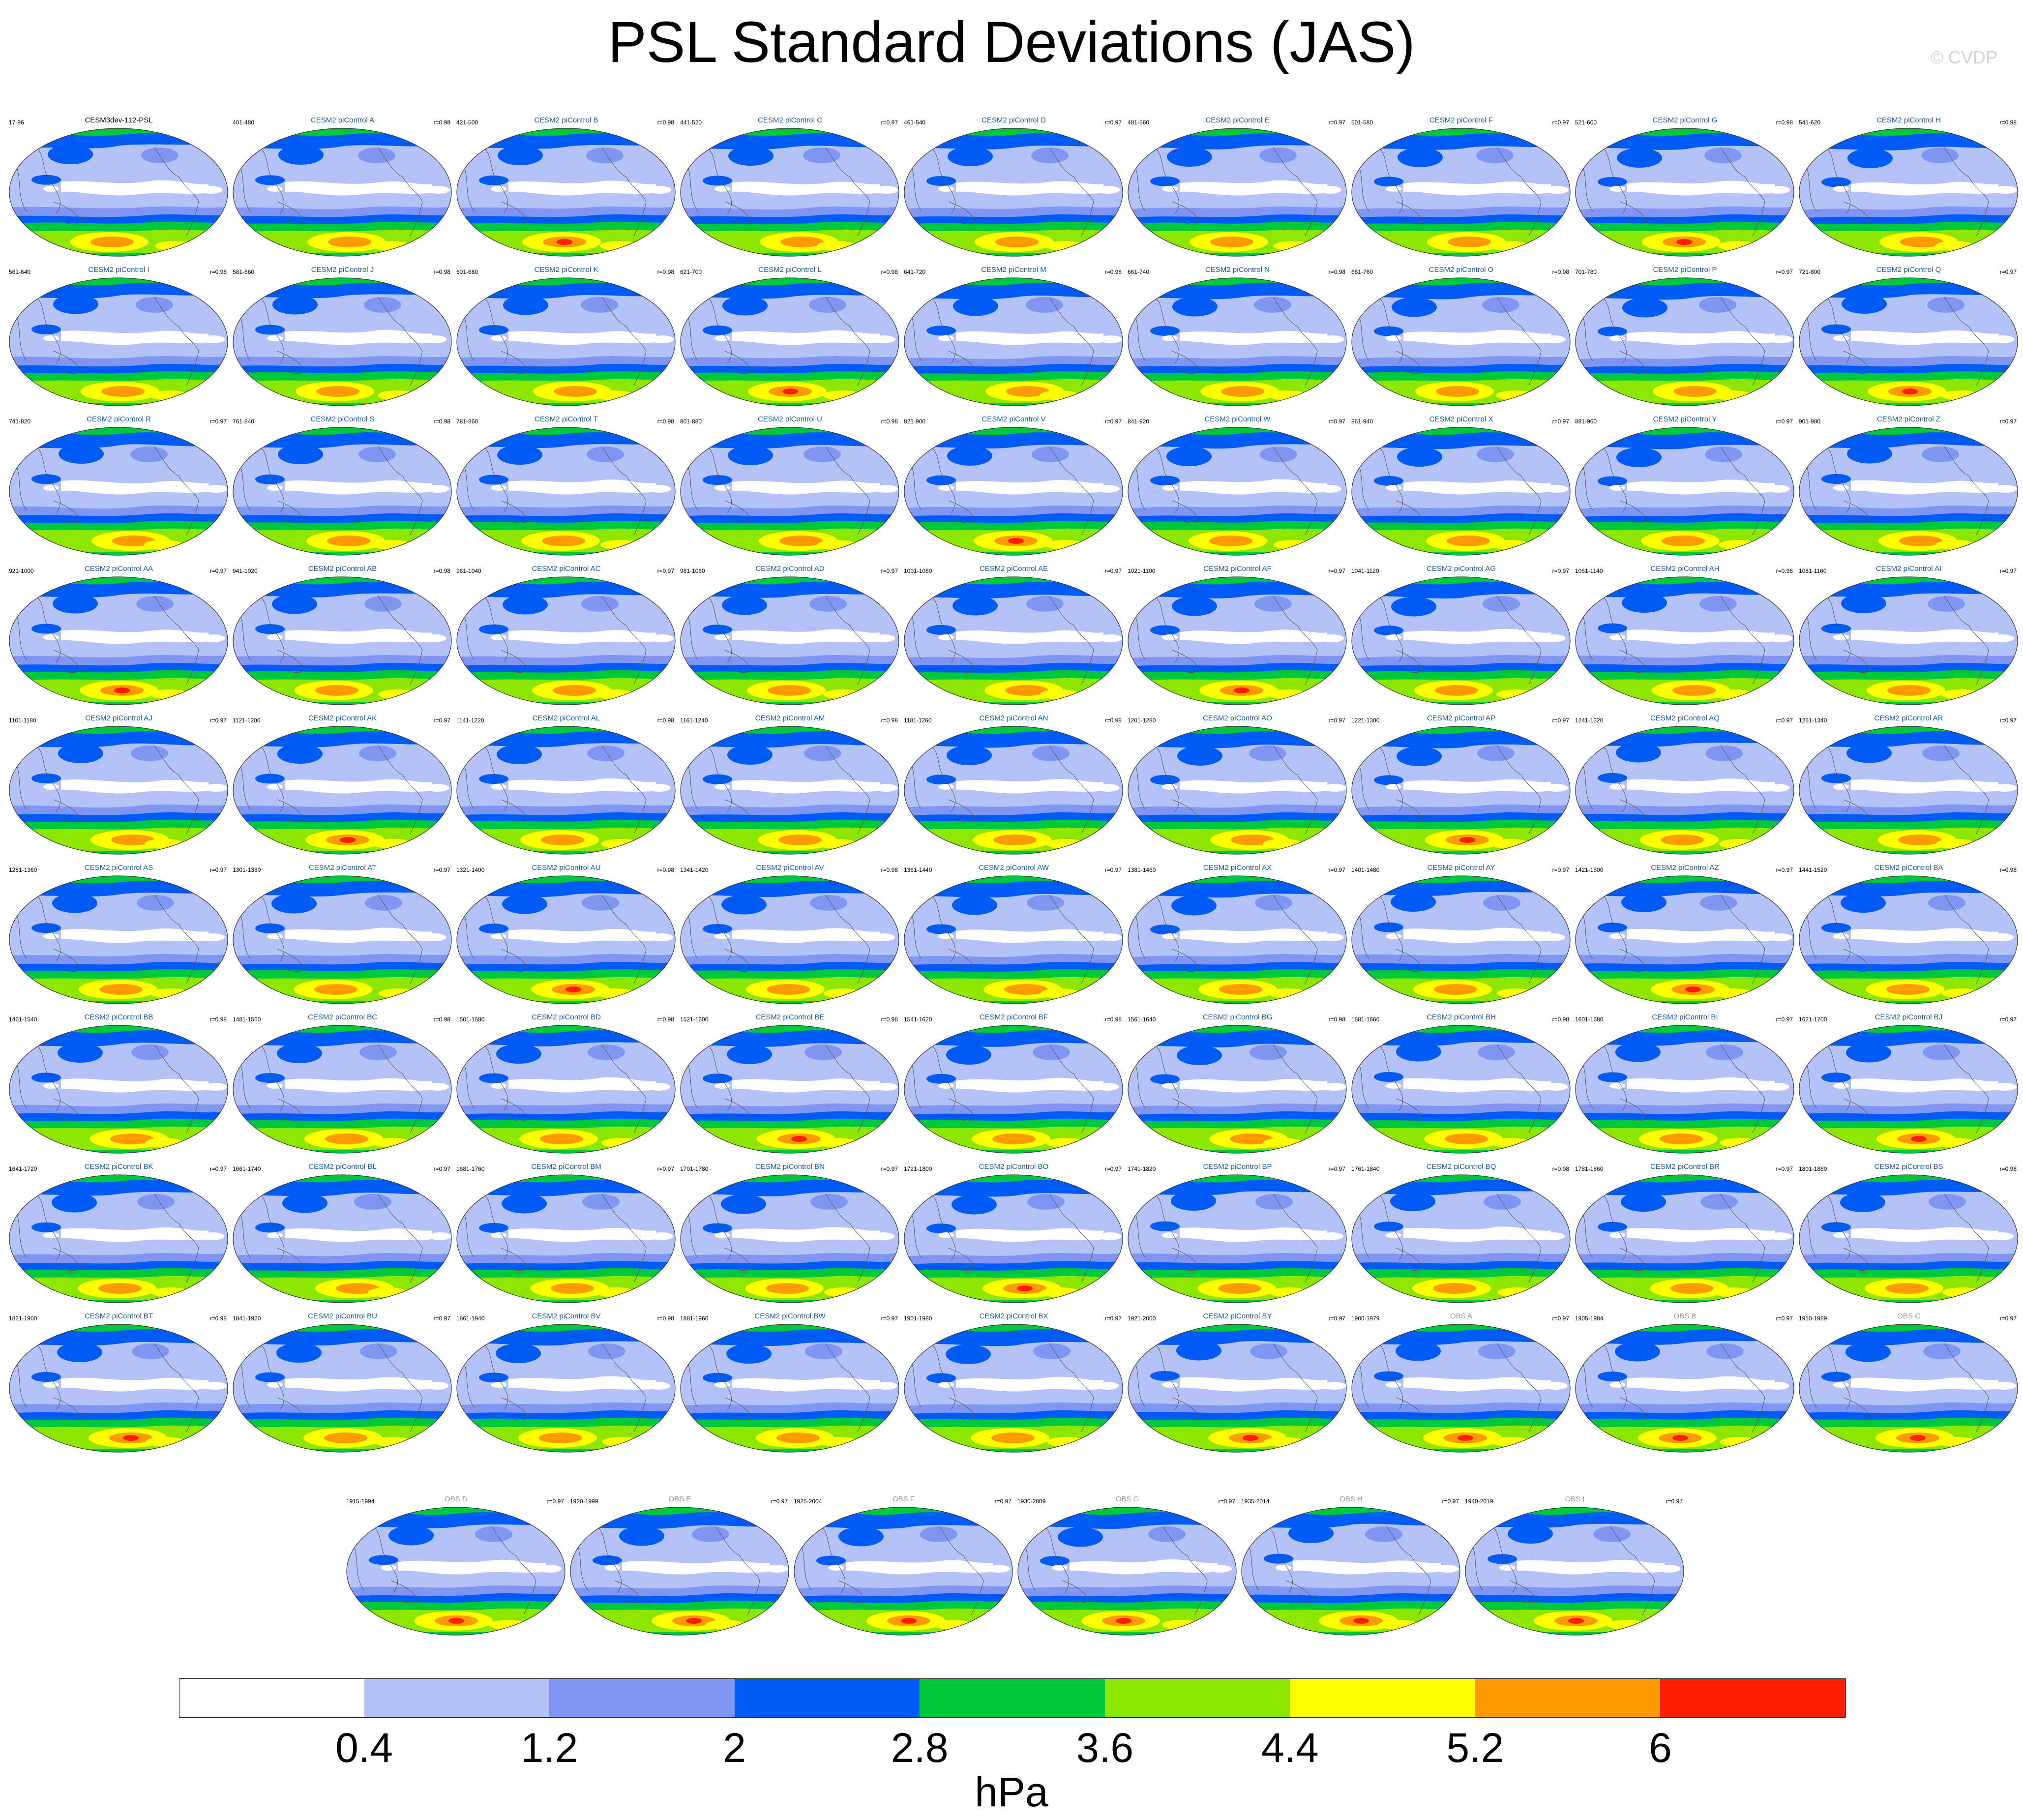  What do you see at coordinates (566, 120) in the screenshot?
I see `panel-title: CESM2 piControl B` at bounding box center [566, 120].